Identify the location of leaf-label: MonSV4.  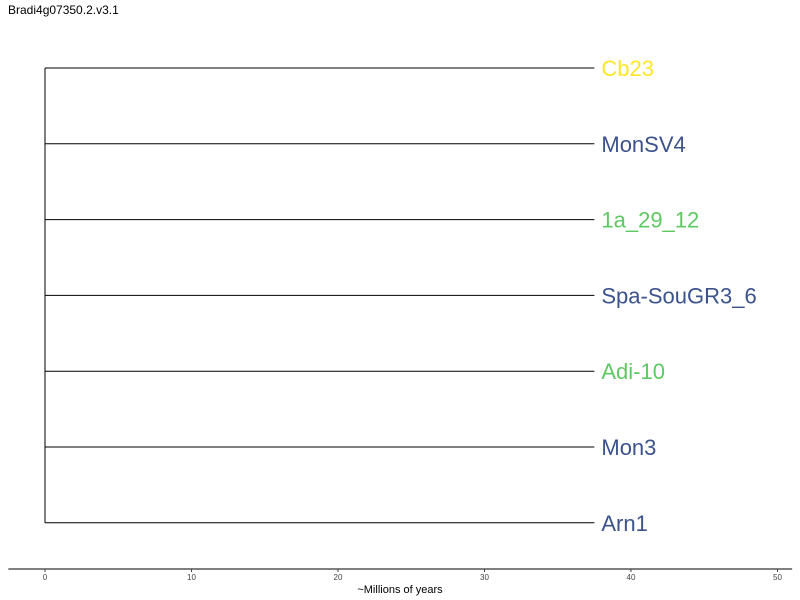
(643, 144).